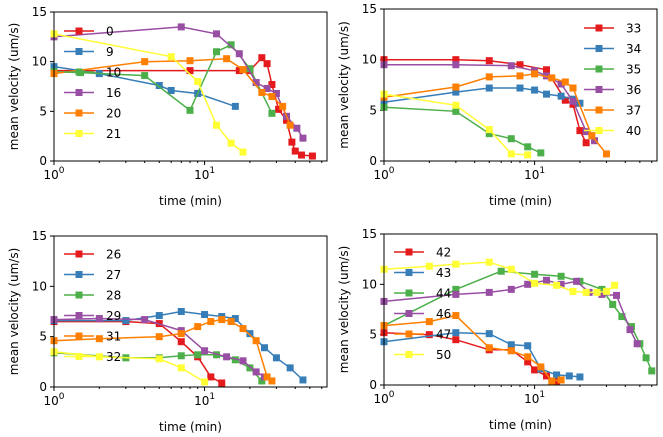  What do you see at coordinates (113, 337) in the screenshot?
I see `legend-label: 31` at bounding box center [113, 337].